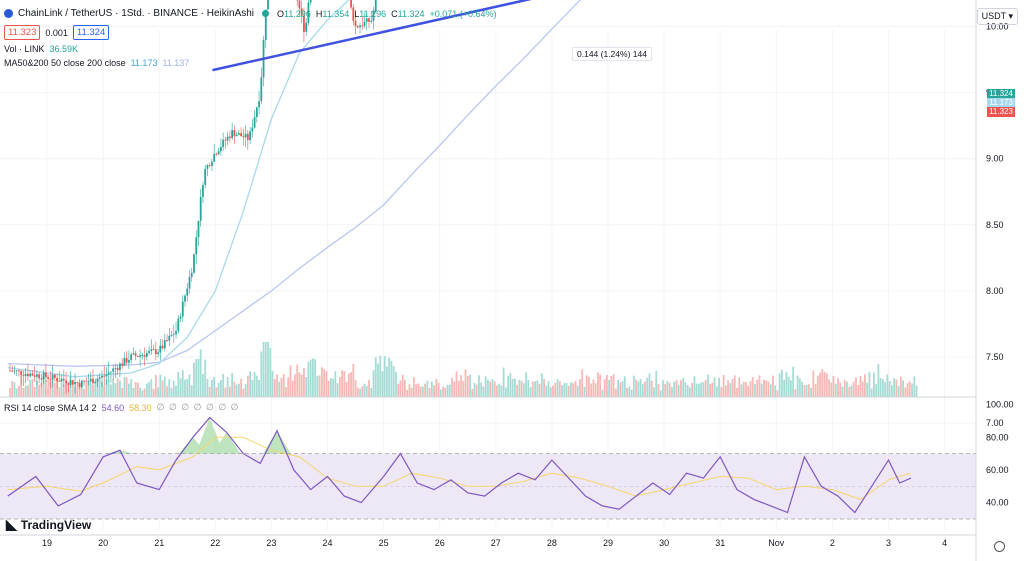  What do you see at coordinates (459, 468) in the screenshot?
I see `rsi-sma-line` at bounding box center [459, 468].